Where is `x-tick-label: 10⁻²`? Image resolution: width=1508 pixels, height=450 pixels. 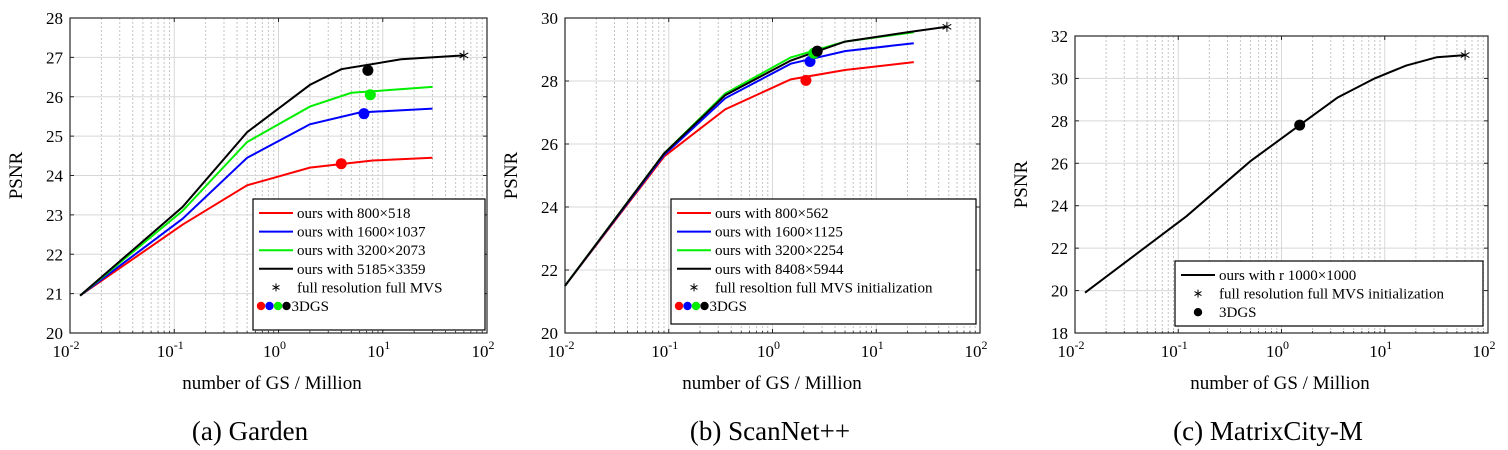
x-tick-label: 10⁻² is located at coordinates (561, 349).